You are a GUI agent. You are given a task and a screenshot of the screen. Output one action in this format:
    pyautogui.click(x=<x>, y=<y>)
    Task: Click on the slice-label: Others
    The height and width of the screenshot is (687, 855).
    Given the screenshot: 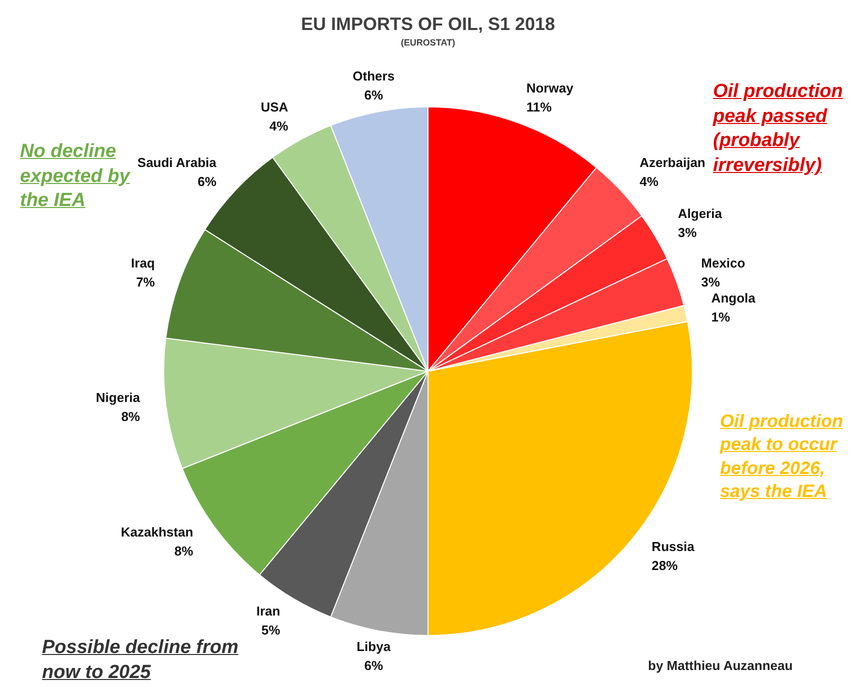 What is the action you would take?
    pyautogui.click(x=373, y=76)
    